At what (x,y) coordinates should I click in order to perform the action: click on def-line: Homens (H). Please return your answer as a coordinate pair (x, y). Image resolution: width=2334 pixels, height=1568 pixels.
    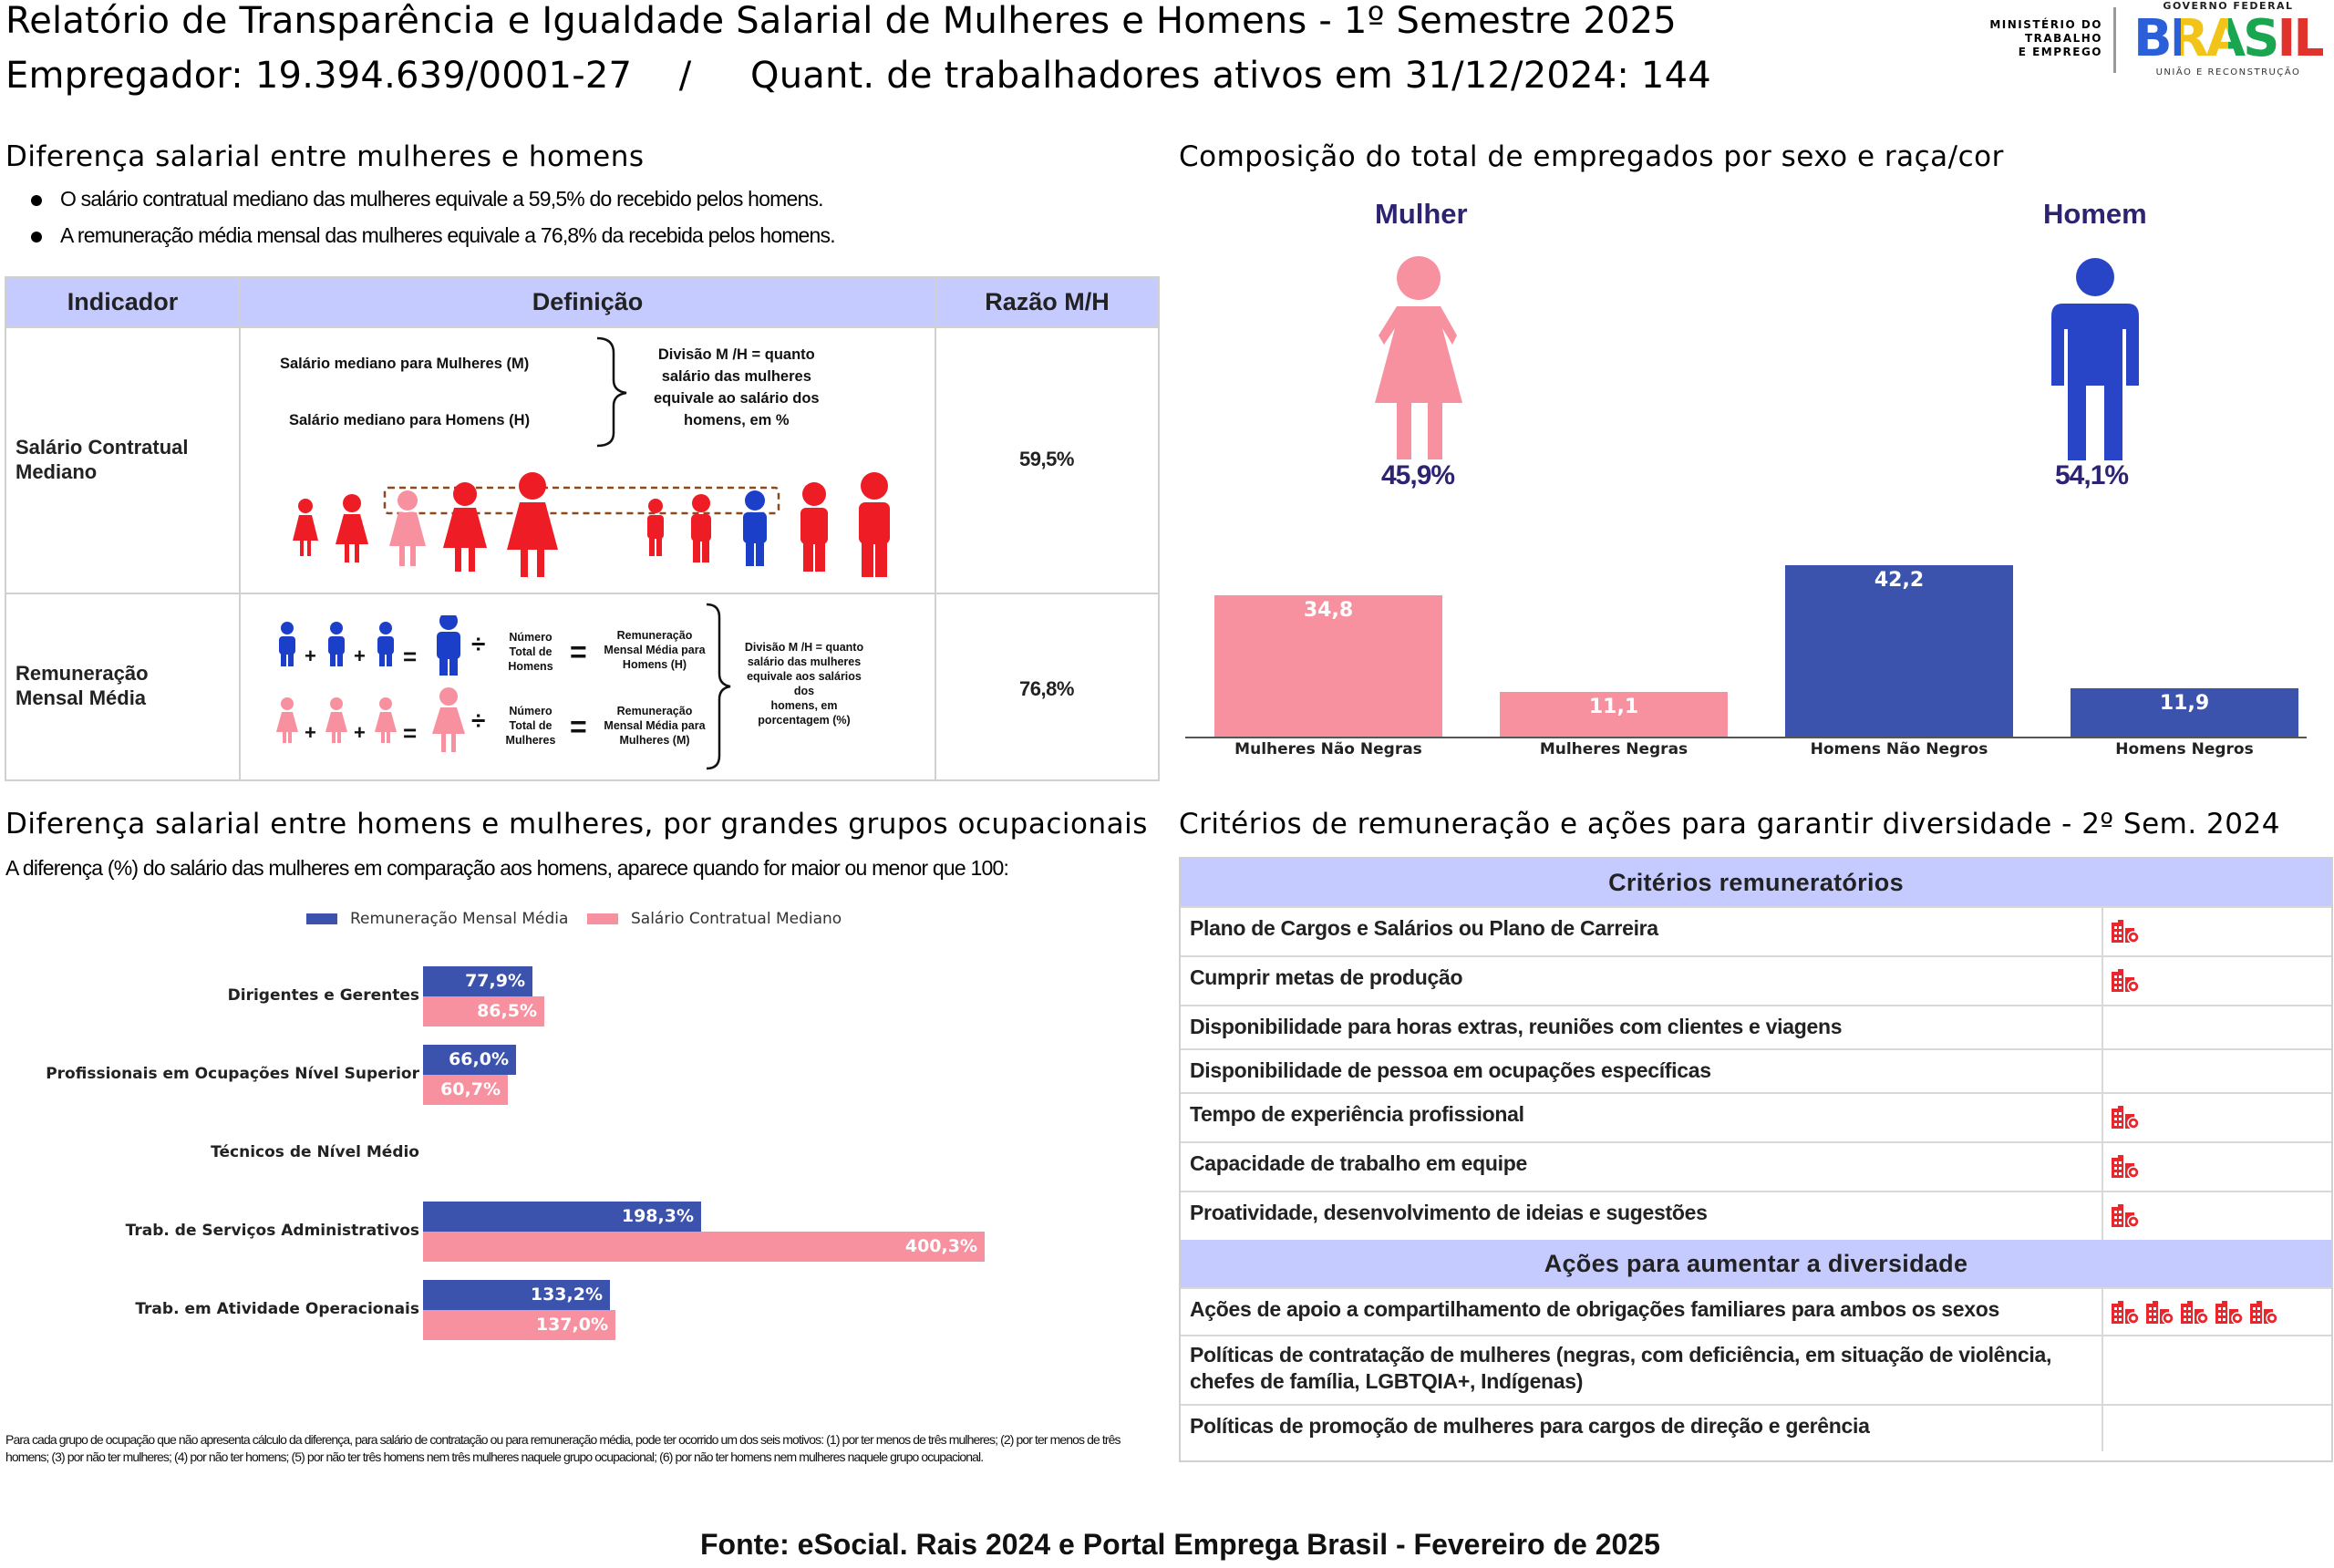
    Looking at the image, I should click on (654, 664).